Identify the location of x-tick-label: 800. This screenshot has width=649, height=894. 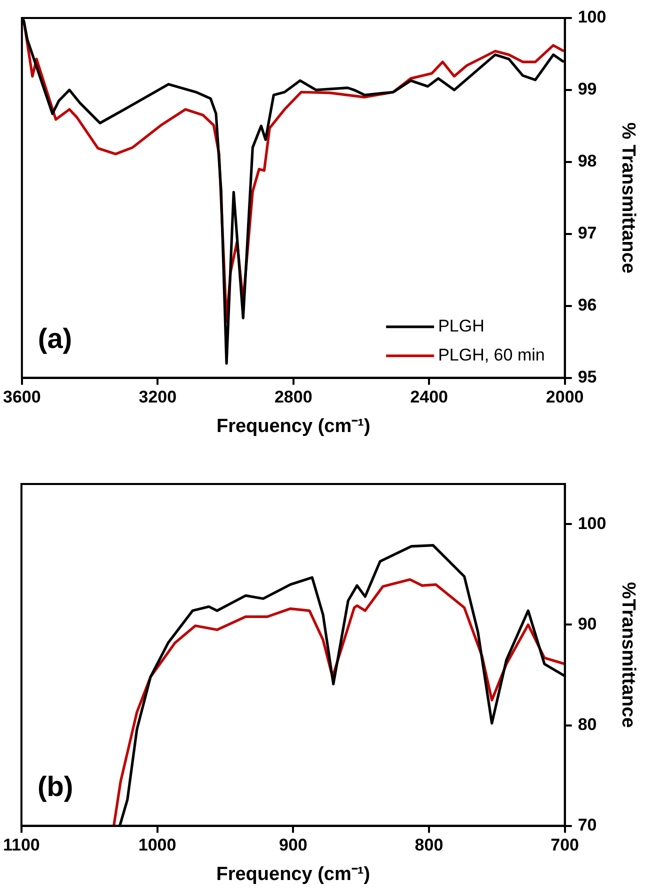
(429, 845).